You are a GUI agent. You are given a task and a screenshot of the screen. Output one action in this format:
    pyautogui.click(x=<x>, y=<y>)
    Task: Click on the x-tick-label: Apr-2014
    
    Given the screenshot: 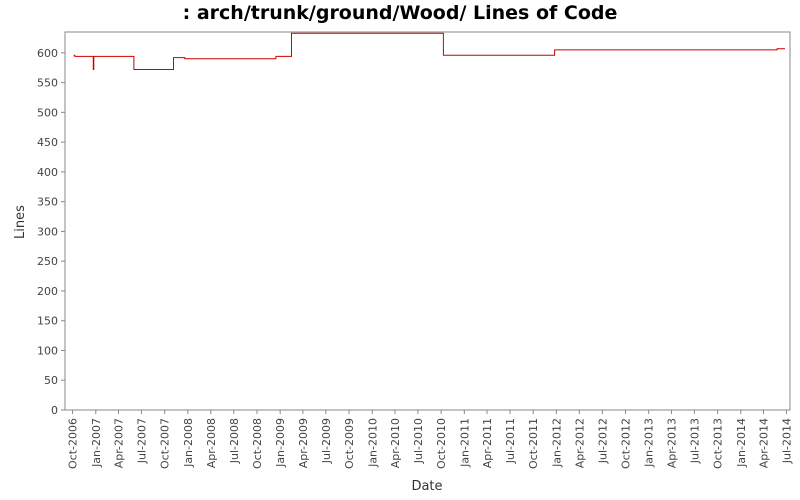 What is the action you would take?
    pyautogui.click(x=764, y=443)
    